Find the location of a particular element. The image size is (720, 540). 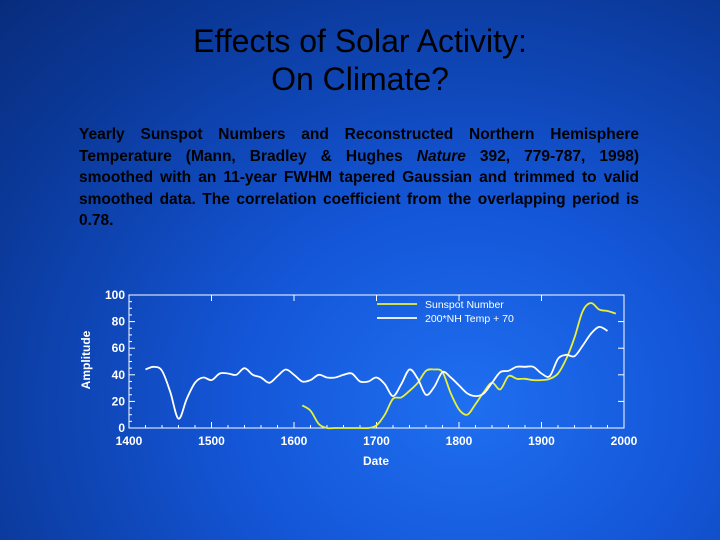

y-tick-label: 0 is located at coordinates (121, 428).